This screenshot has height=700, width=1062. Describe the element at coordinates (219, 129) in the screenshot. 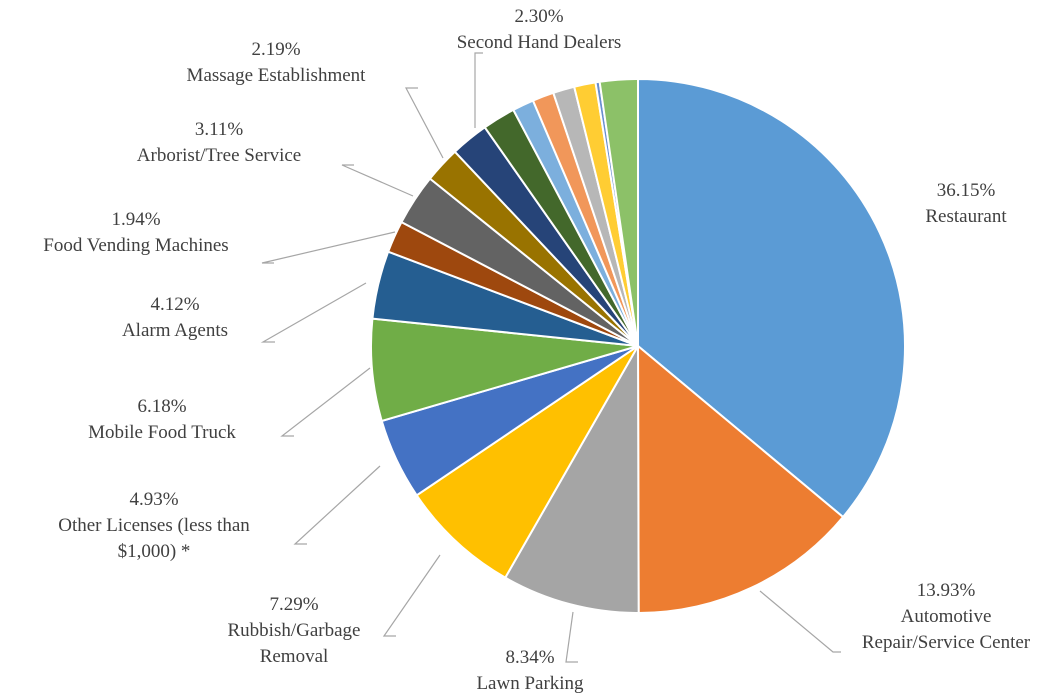

I see `data-label-value: 3.11%` at that location.